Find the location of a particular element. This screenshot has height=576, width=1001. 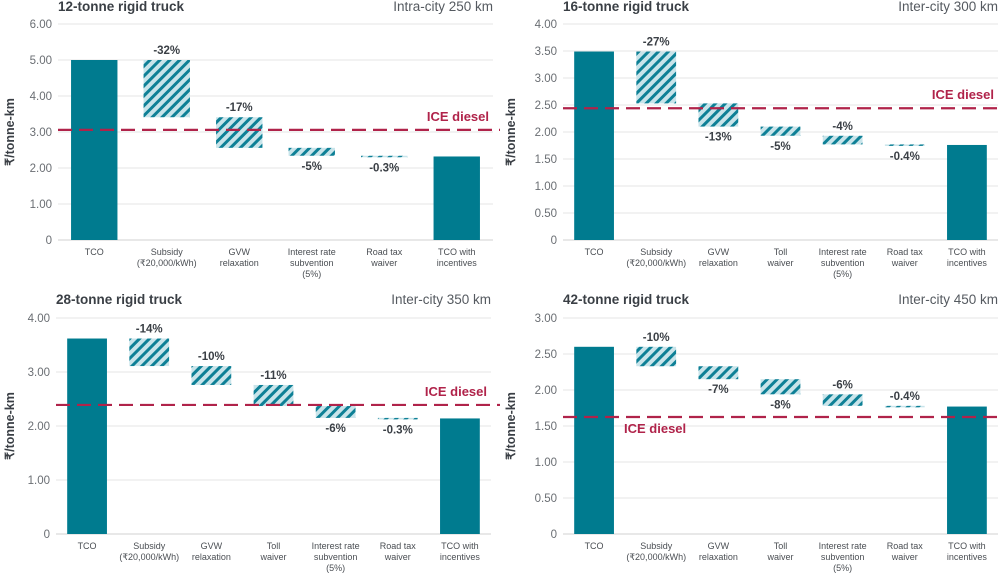

x-category-label: Toll is located at coordinates (781, 252).